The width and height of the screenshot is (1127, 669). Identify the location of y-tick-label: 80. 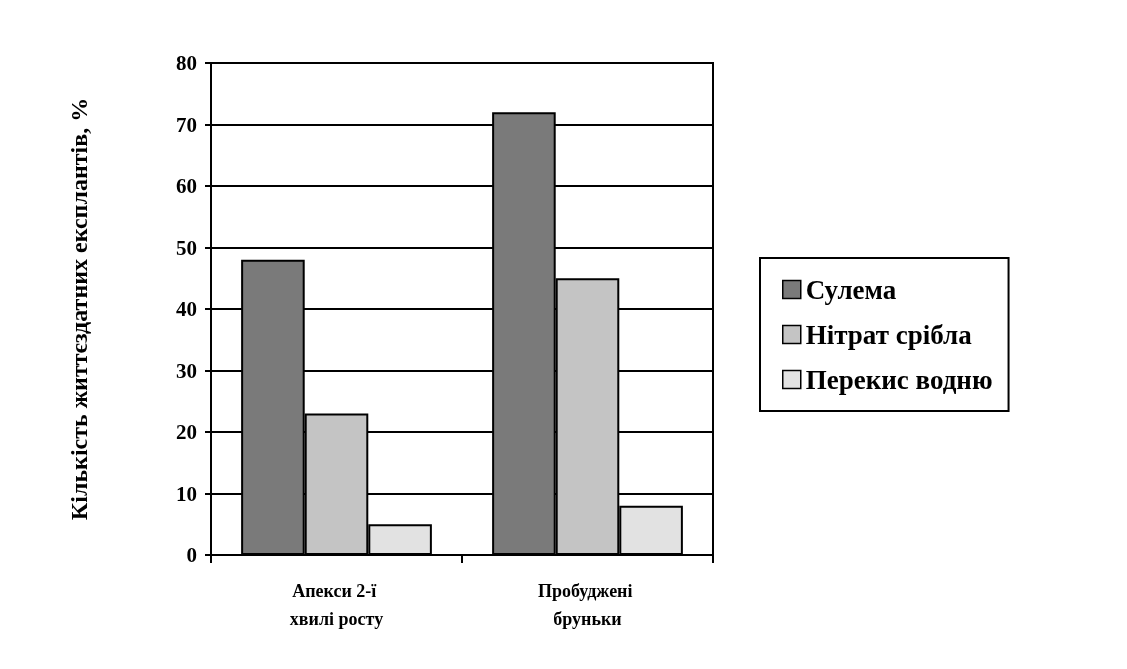
(186, 63).